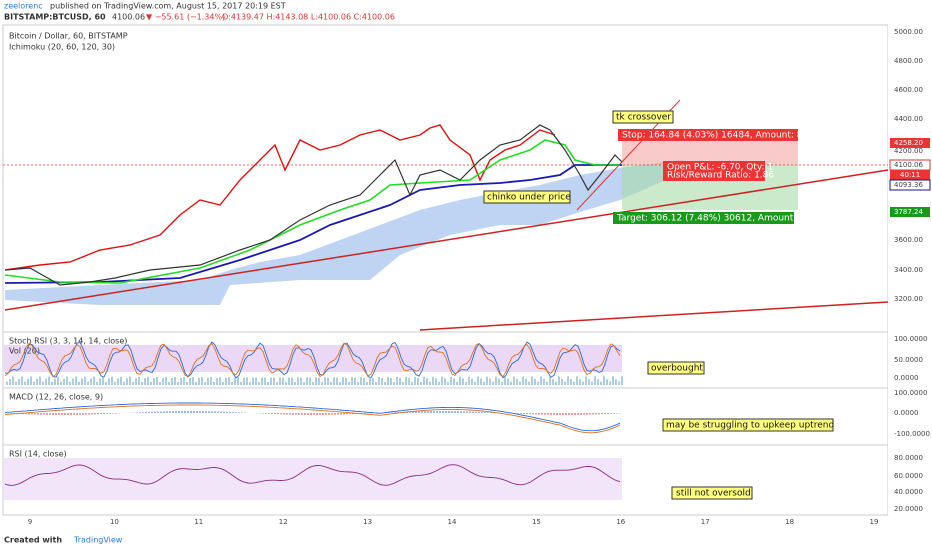  I want to click on note: still not oversold, so click(713, 494).